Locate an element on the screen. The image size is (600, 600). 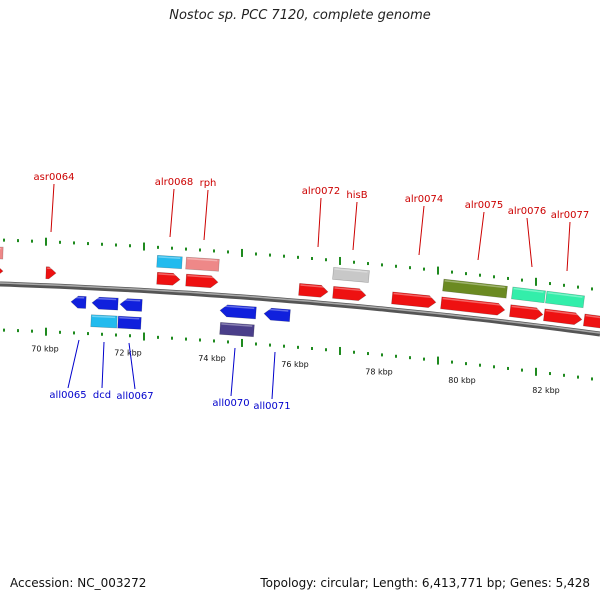
genome-title: Nostoc sp. PCC 7120, complete genome is located at coordinates (300, 15).